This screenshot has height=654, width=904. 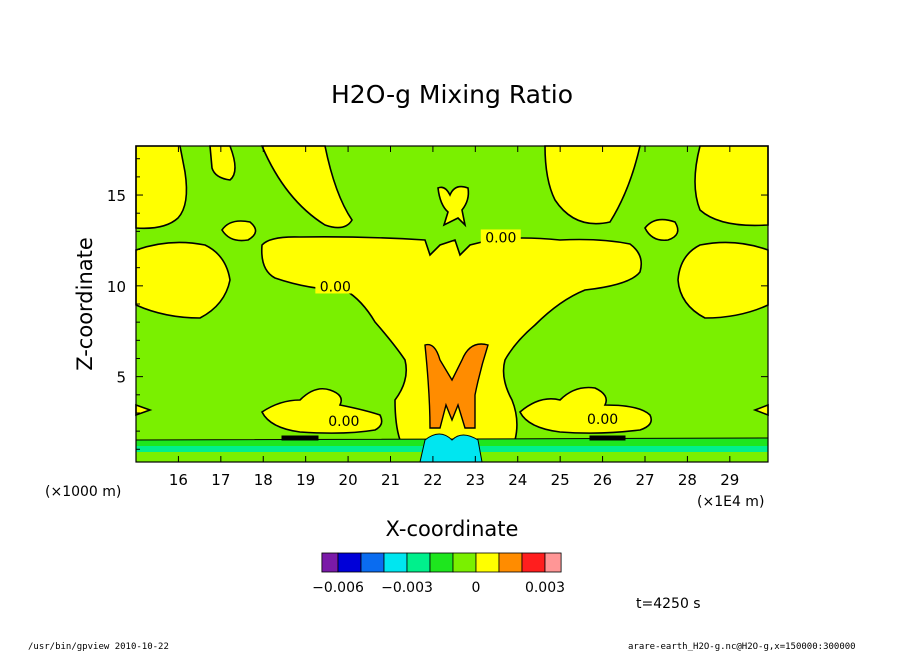 What do you see at coordinates (178, 480) in the screenshot?
I see `x-tick-label: 16` at bounding box center [178, 480].